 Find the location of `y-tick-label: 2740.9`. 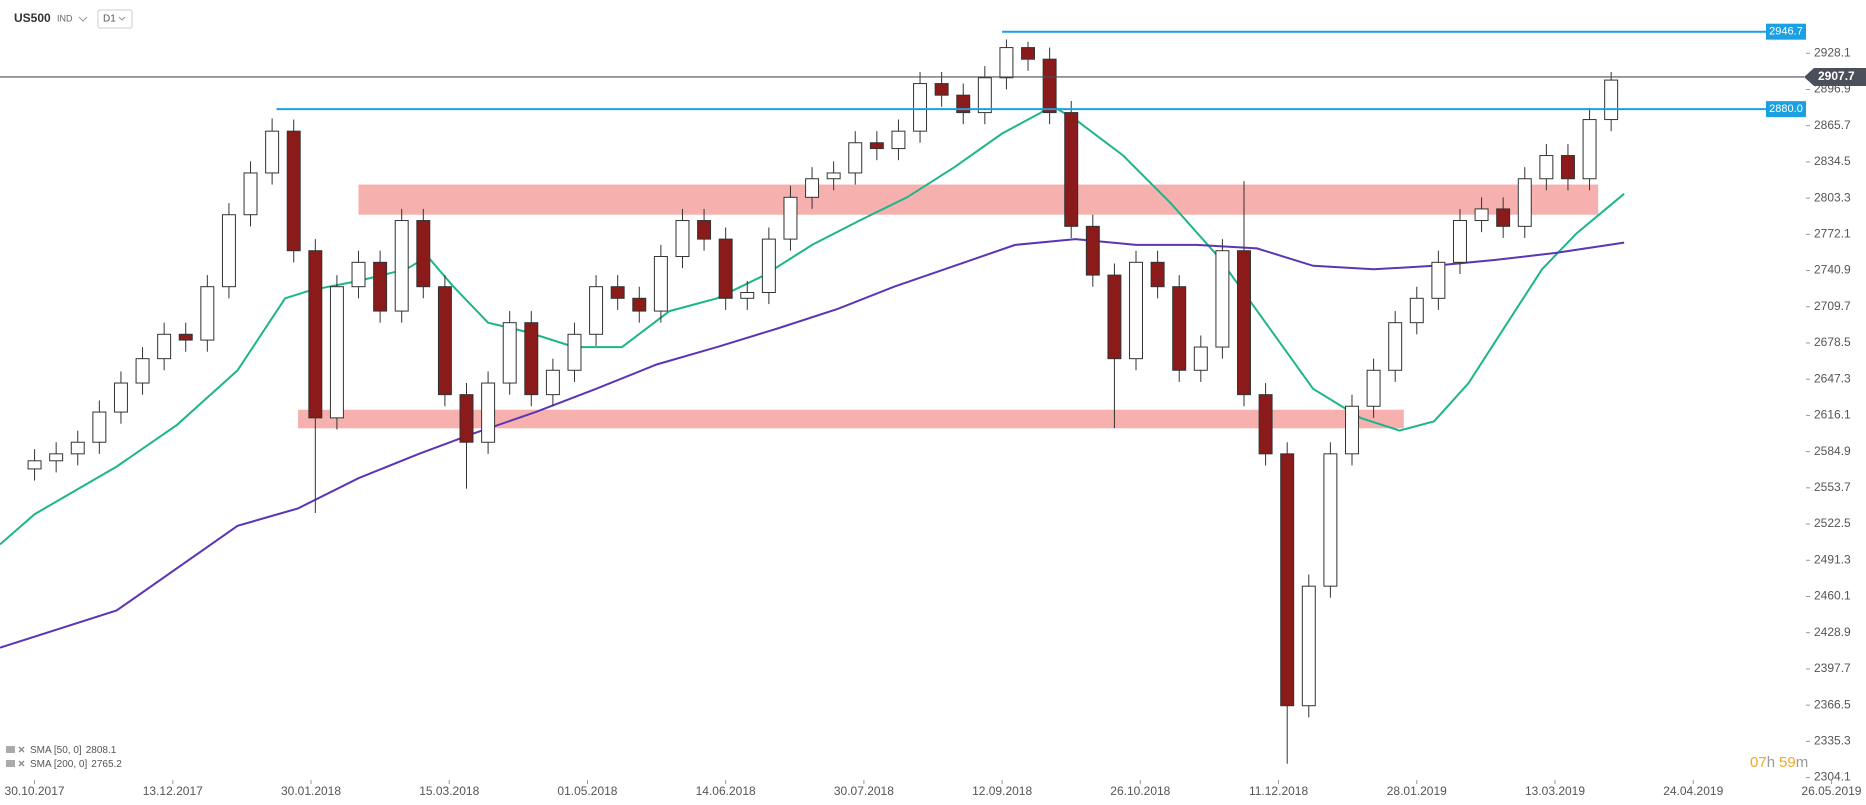

y-tick-label: 2740.9 is located at coordinates (1832, 270).